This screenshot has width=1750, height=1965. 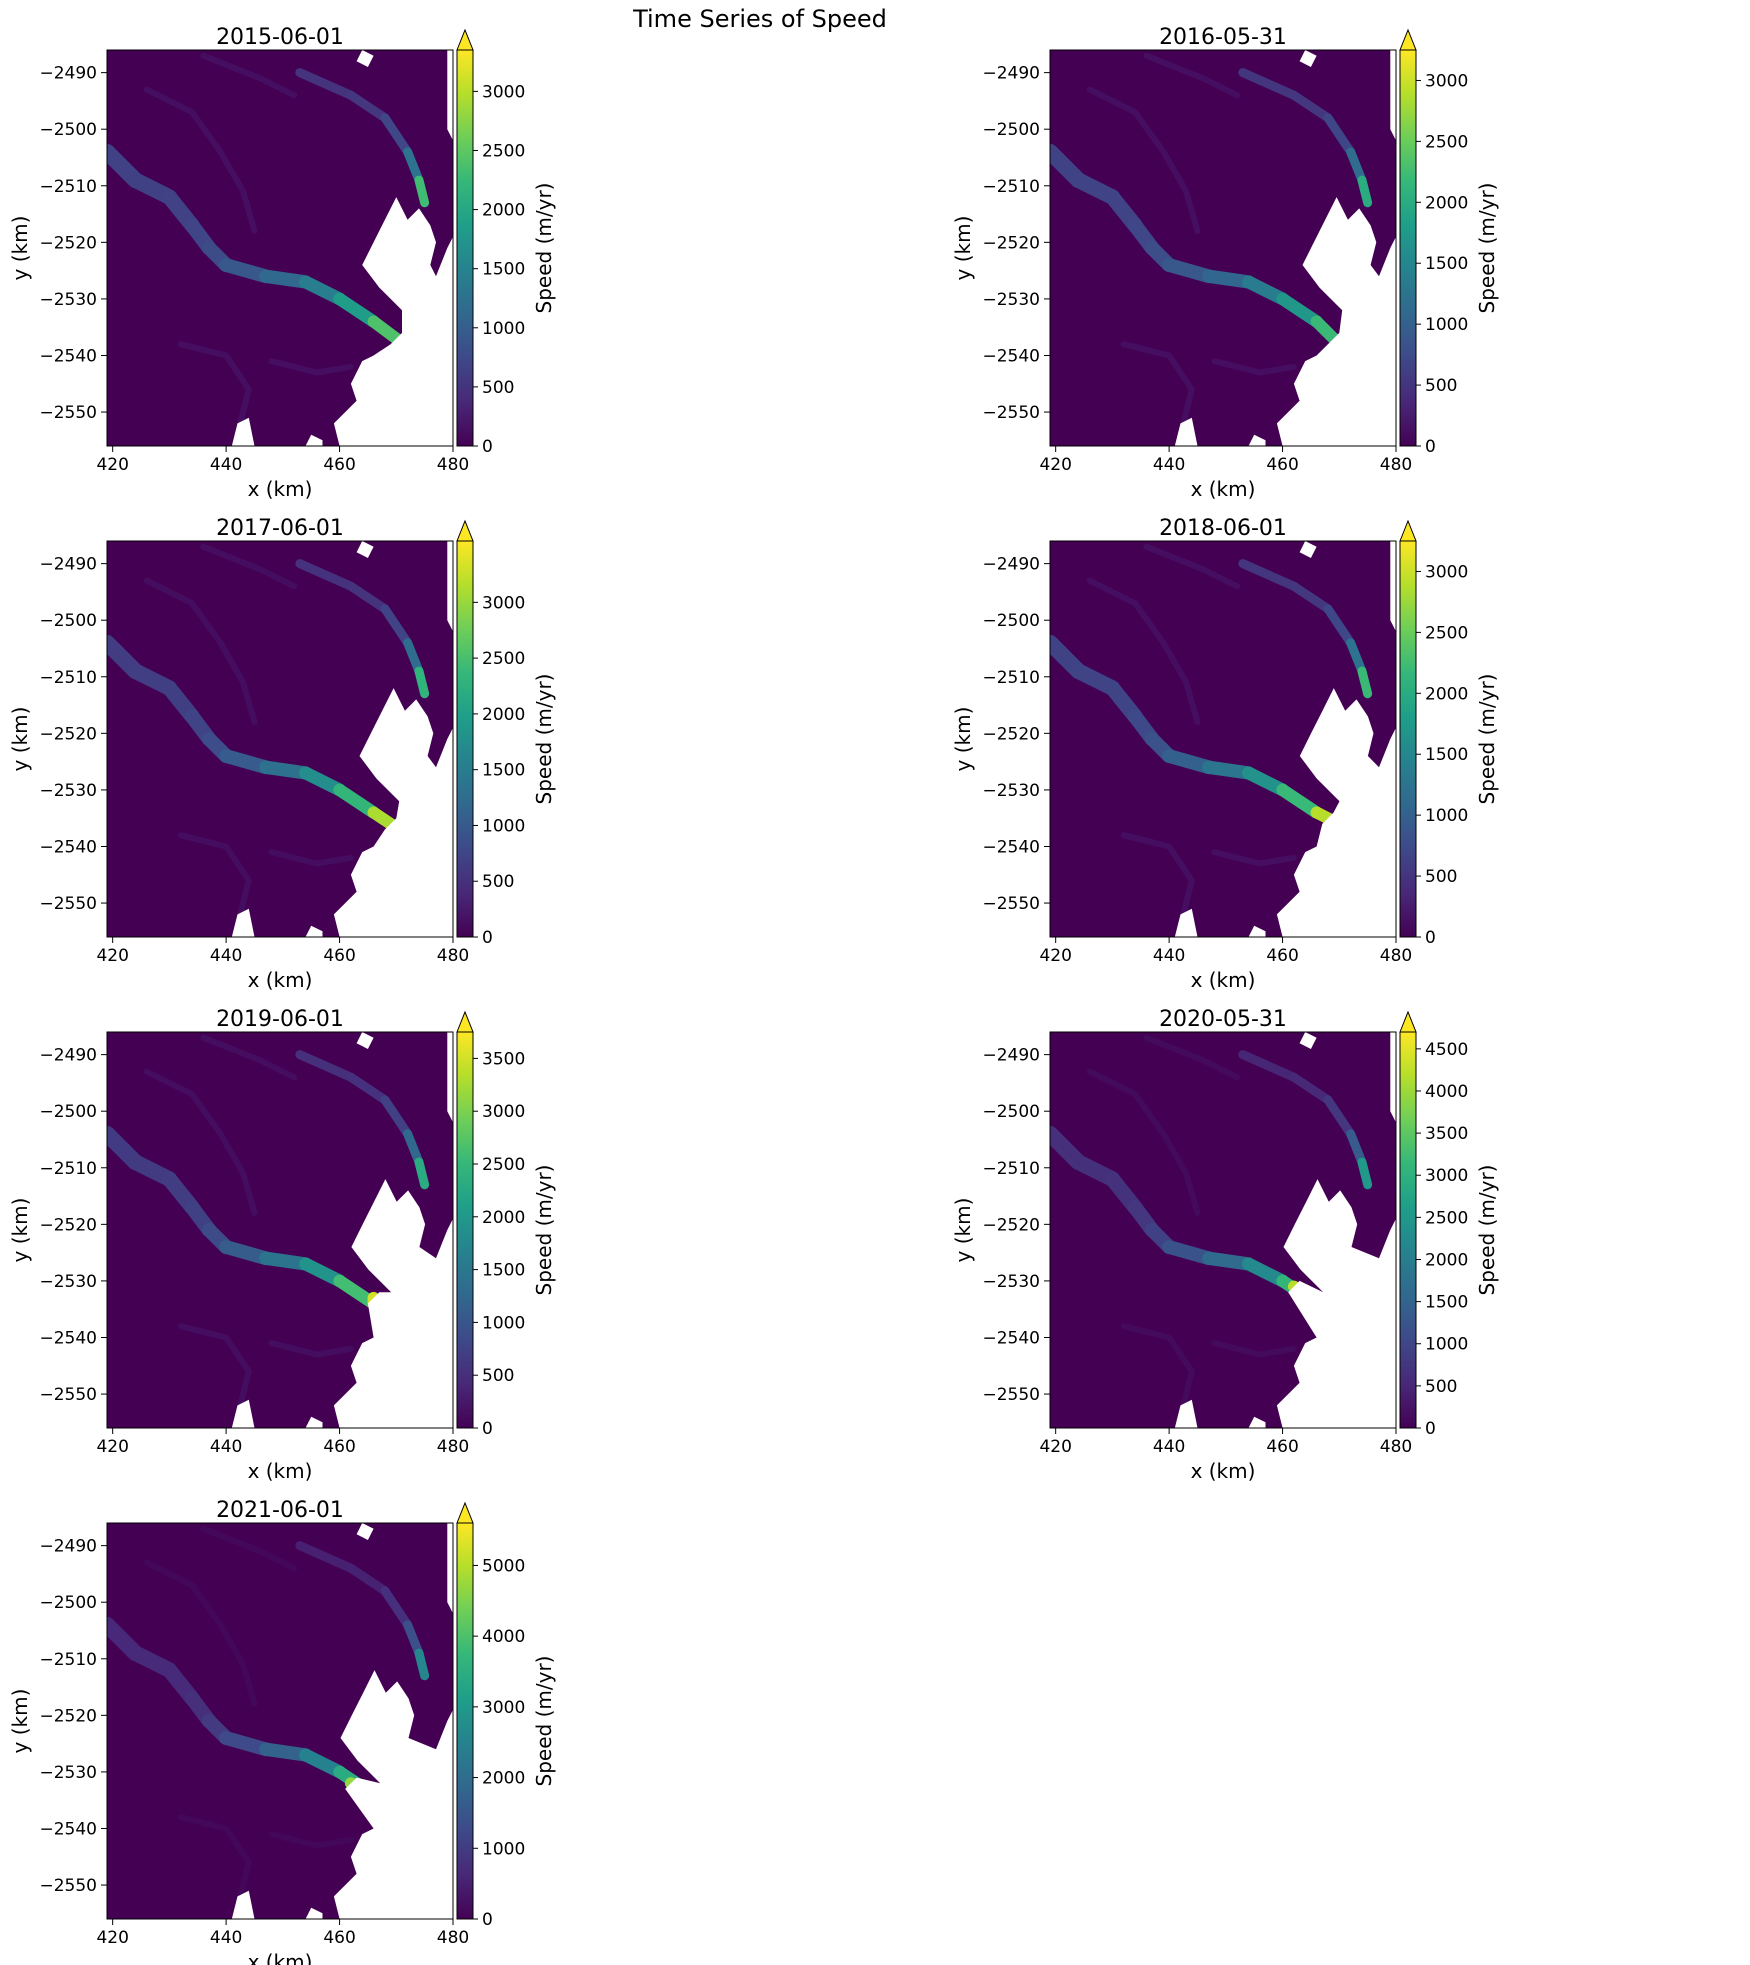 What do you see at coordinates (1011, 621) in the screenshot?
I see `y-tick-label: −2500` at bounding box center [1011, 621].